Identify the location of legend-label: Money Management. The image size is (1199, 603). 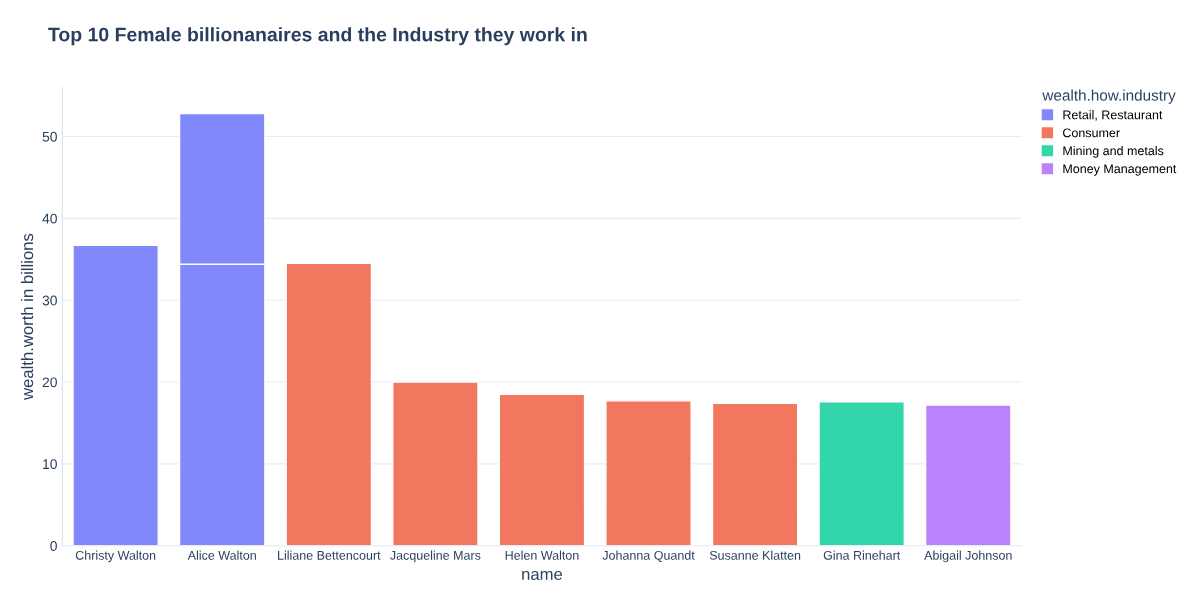
(1120, 170).